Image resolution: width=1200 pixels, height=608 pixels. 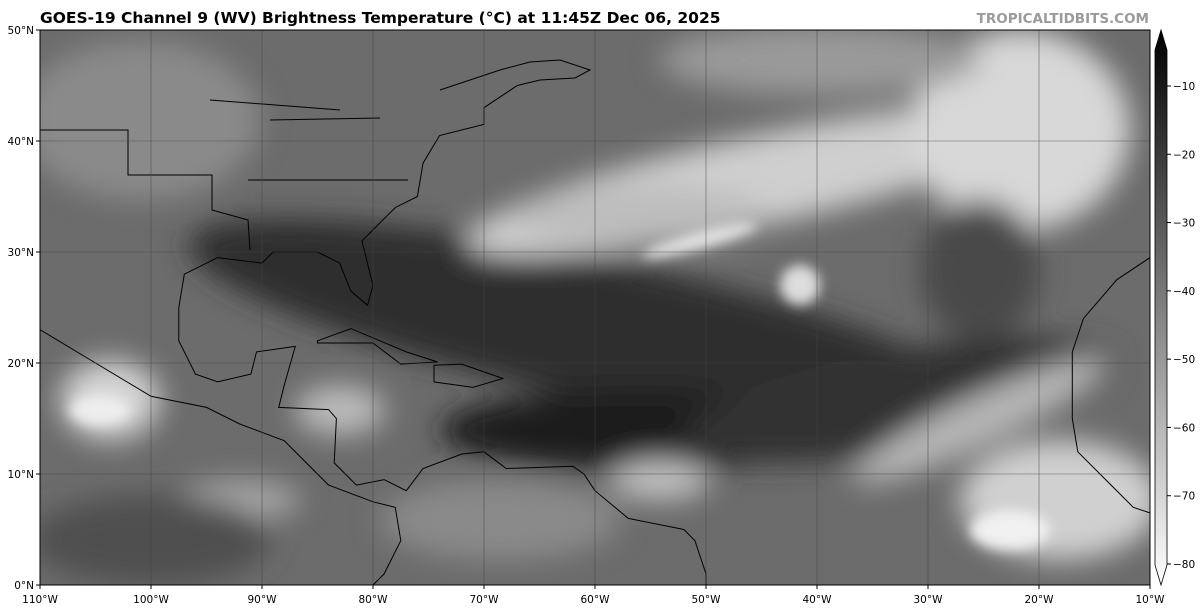 I want to click on lon-tick-label: 100°W, so click(x=151, y=600).